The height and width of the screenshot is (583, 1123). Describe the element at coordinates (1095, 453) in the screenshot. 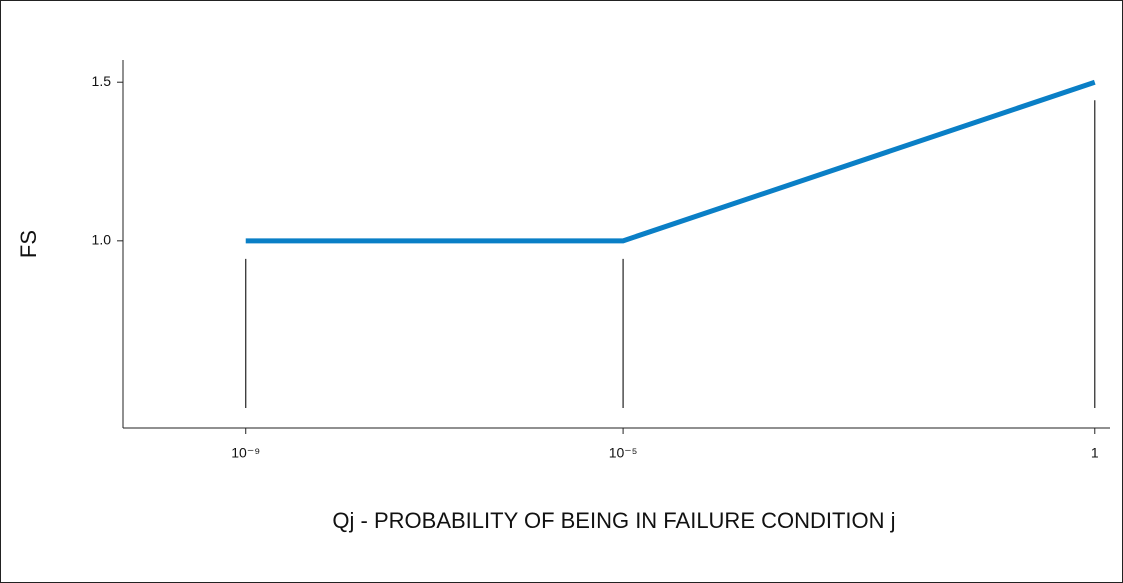

I see `x-tick-label: 1` at that location.